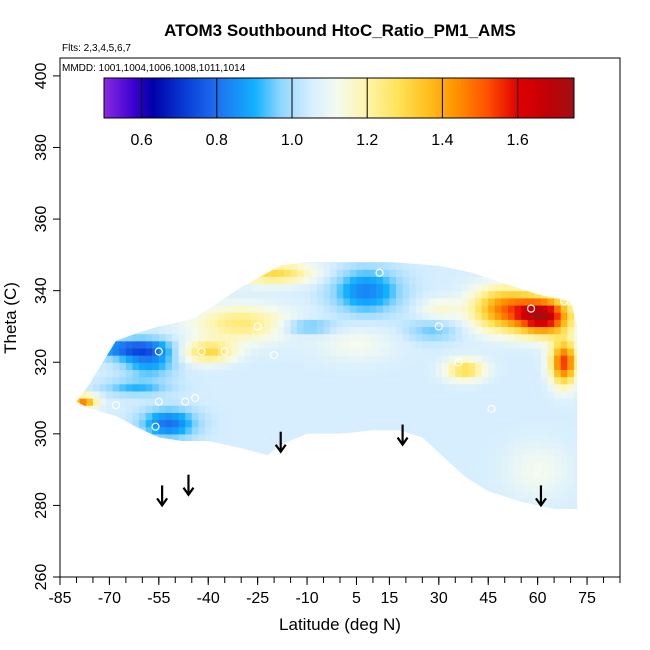  What do you see at coordinates (340, 624) in the screenshot?
I see `x-axis-title: Latitude (deg N)` at bounding box center [340, 624].